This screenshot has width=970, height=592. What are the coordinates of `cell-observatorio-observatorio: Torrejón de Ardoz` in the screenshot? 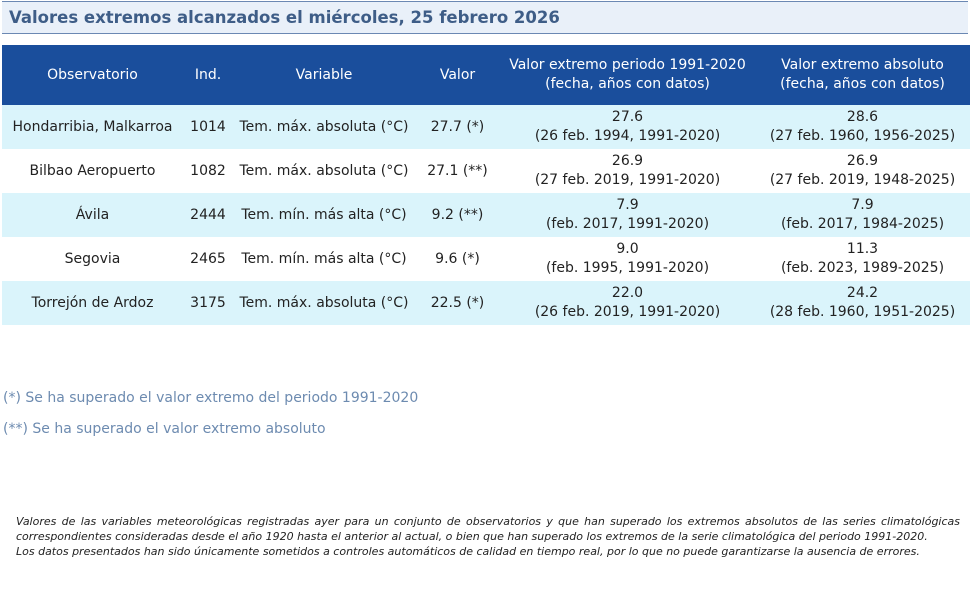 It's located at (92, 302).